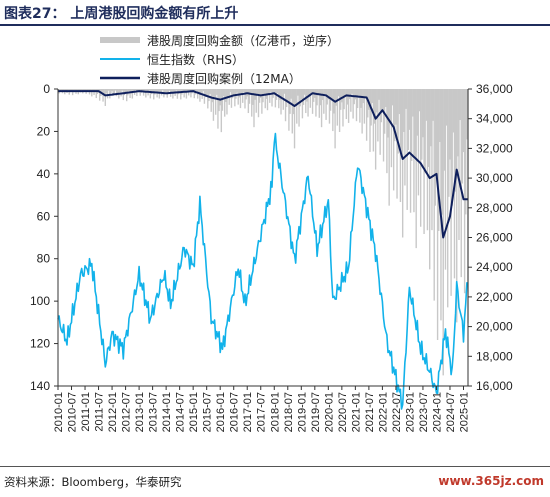 The height and width of the screenshot is (497, 550). What do you see at coordinates (208, 412) in the screenshot?
I see `x-tick-label: 2015-07` at bounding box center [208, 412].